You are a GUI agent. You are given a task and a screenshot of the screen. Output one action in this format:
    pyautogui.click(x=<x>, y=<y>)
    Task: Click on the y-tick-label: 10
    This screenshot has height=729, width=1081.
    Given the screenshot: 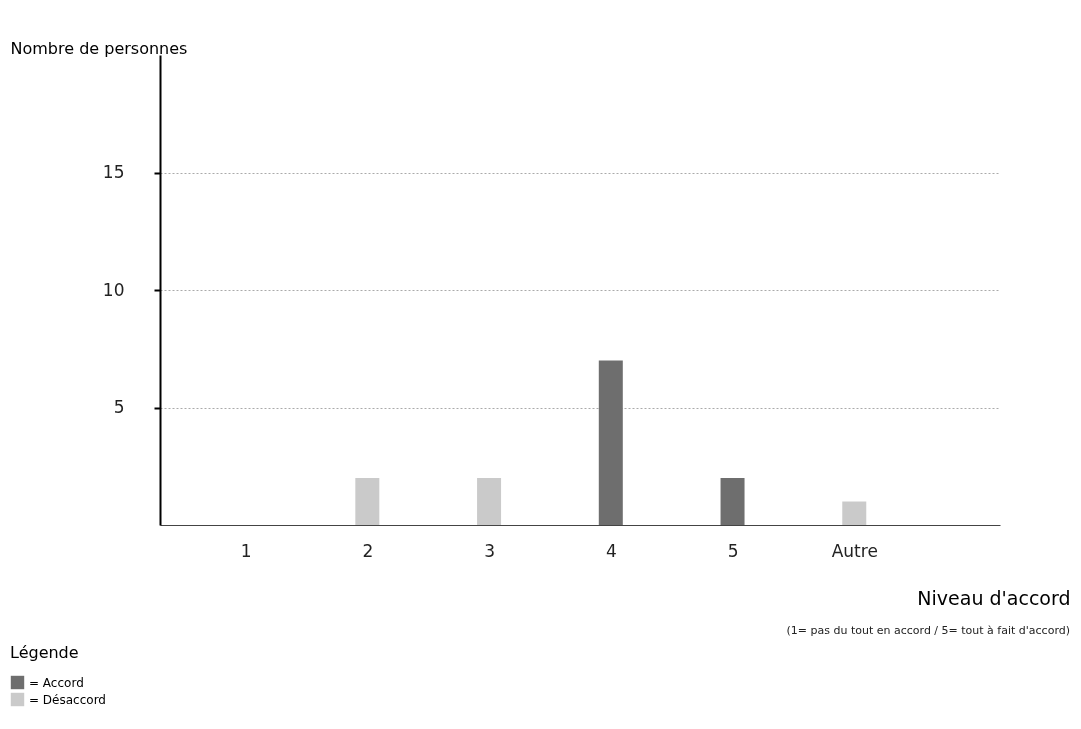 What is the action you would take?
    pyautogui.click(x=113, y=289)
    